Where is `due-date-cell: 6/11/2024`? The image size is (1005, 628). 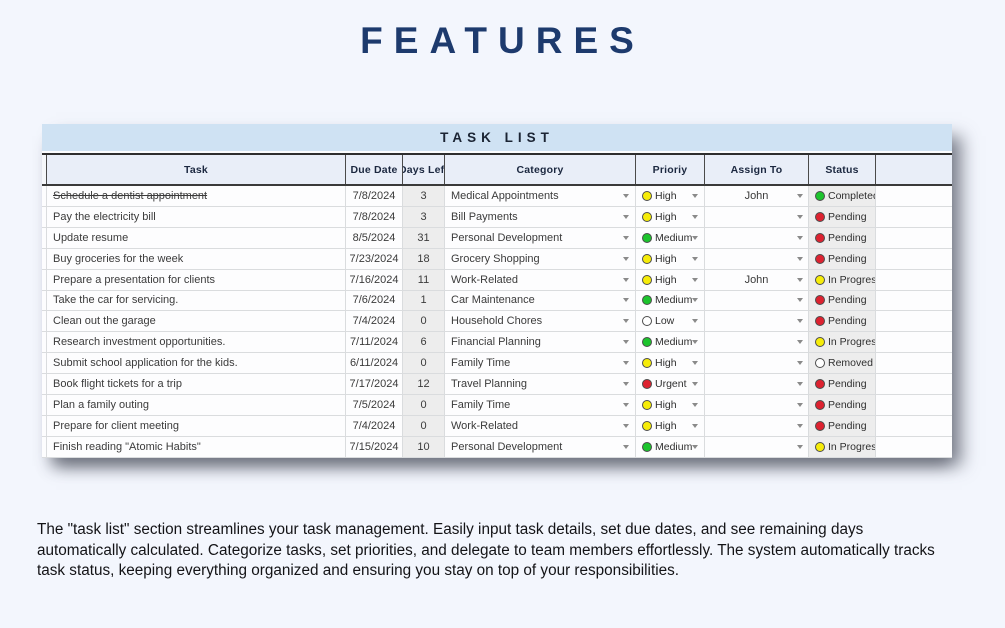 due-date-cell: 6/11/2024 is located at coordinates (374, 364).